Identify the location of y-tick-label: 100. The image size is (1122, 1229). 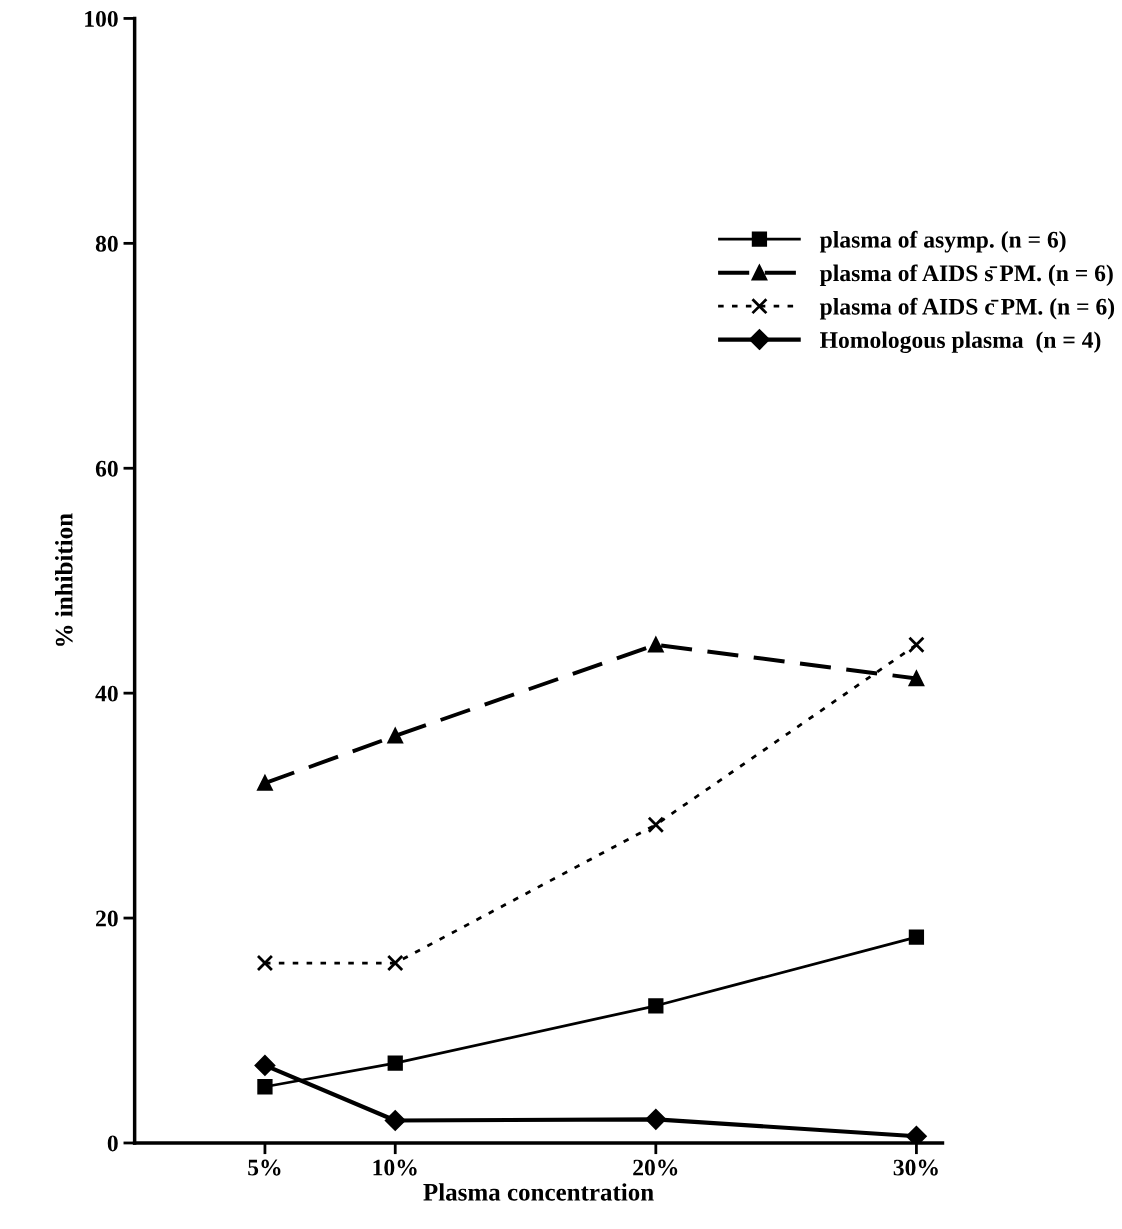
(101, 18).